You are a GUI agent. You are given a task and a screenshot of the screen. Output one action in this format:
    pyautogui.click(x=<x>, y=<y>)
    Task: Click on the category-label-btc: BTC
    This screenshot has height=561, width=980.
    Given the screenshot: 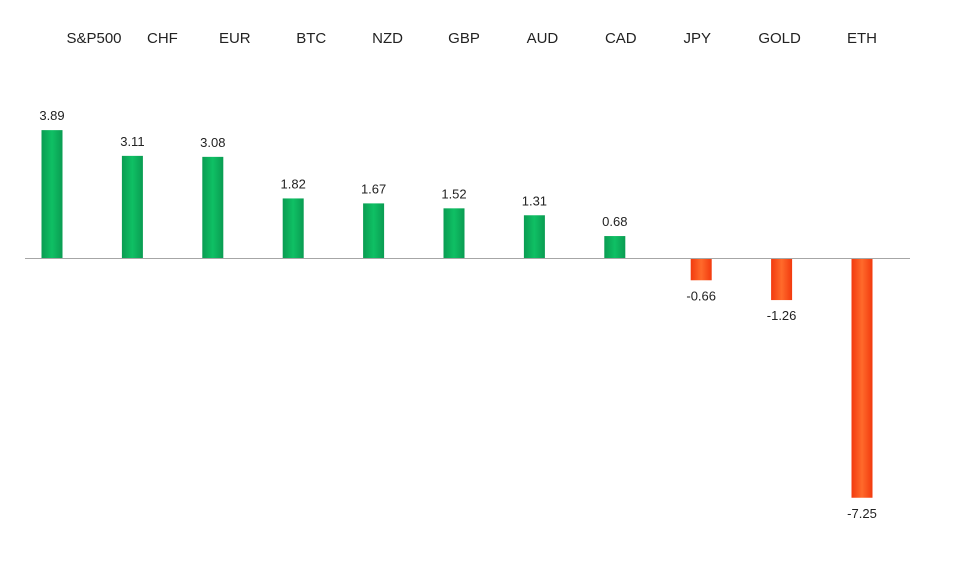 What is the action you would take?
    pyautogui.click(x=311, y=38)
    